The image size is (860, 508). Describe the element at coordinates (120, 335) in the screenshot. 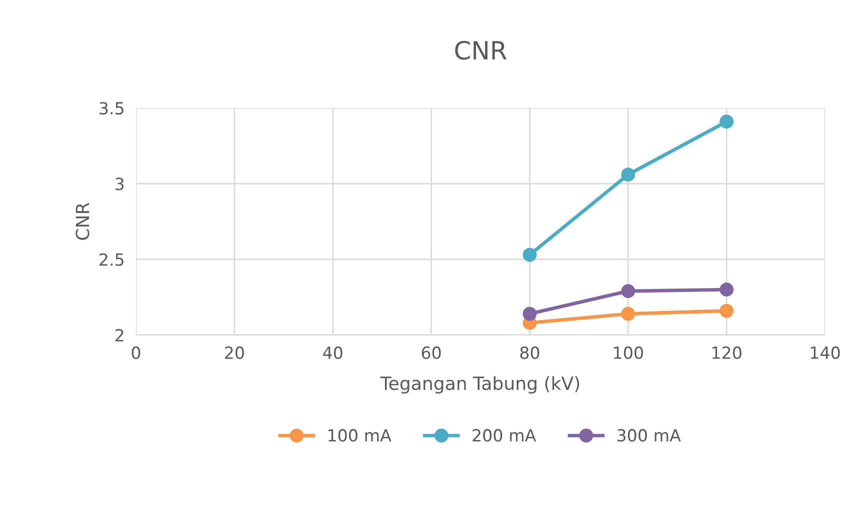

I see `y-tick-label: 2` at that location.